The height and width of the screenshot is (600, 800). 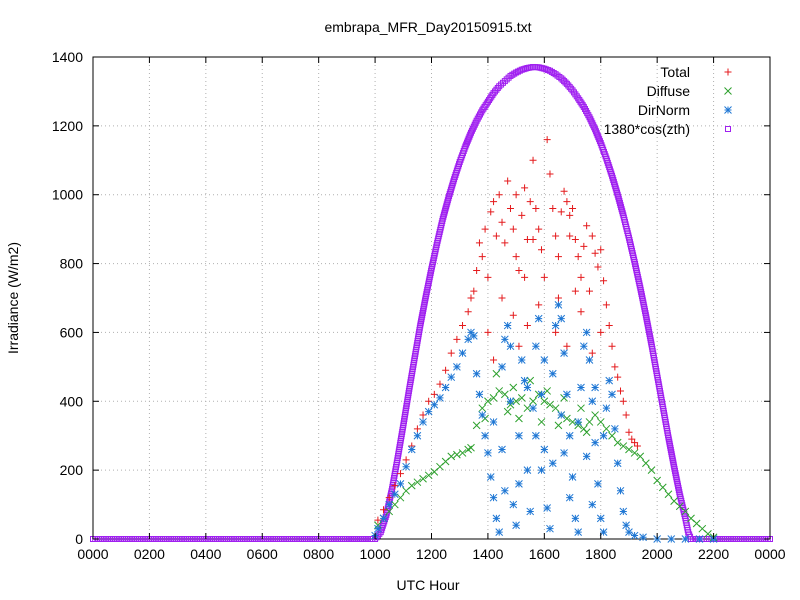 What do you see at coordinates (67, 195) in the screenshot?
I see `y-tick-label: 1000` at bounding box center [67, 195].